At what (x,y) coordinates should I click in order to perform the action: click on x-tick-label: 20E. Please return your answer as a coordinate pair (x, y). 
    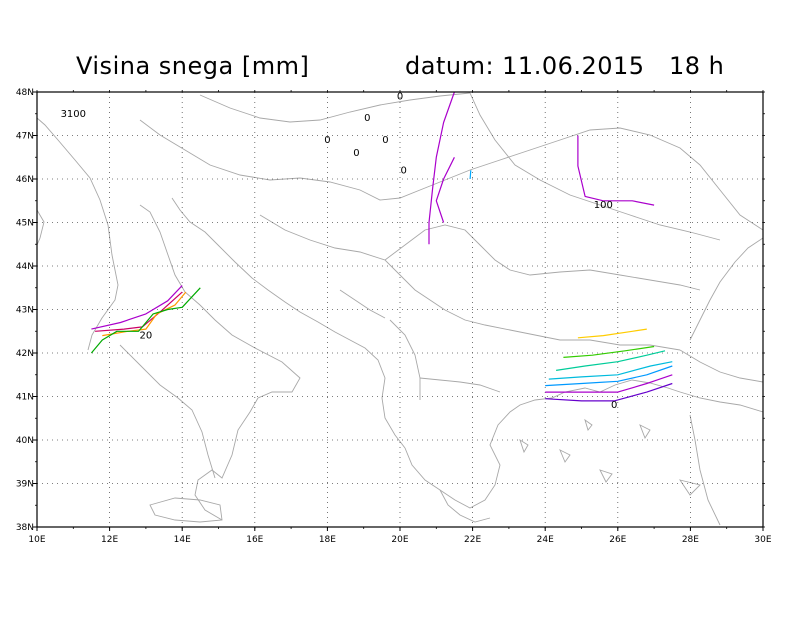
    Looking at the image, I should click on (399, 540).